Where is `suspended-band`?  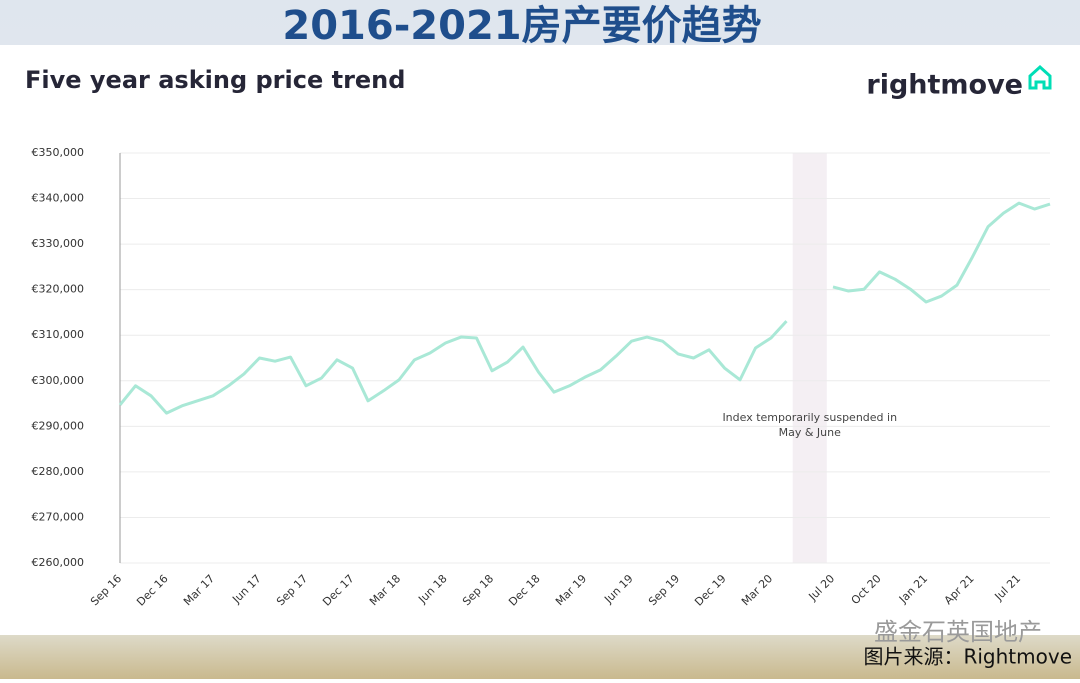
suspended-band is located at coordinates (809, 358).